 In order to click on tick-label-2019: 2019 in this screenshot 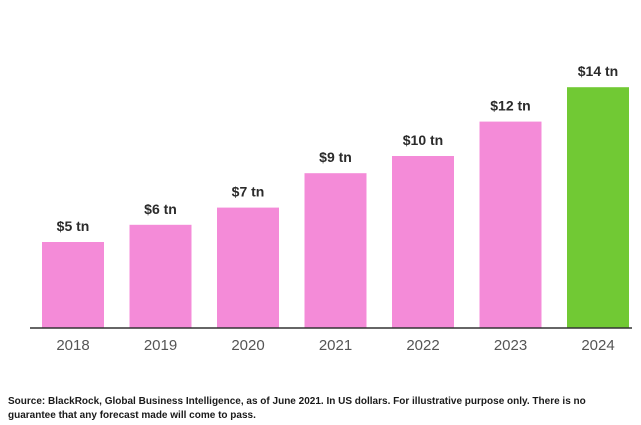, I will do `click(160, 345)`.